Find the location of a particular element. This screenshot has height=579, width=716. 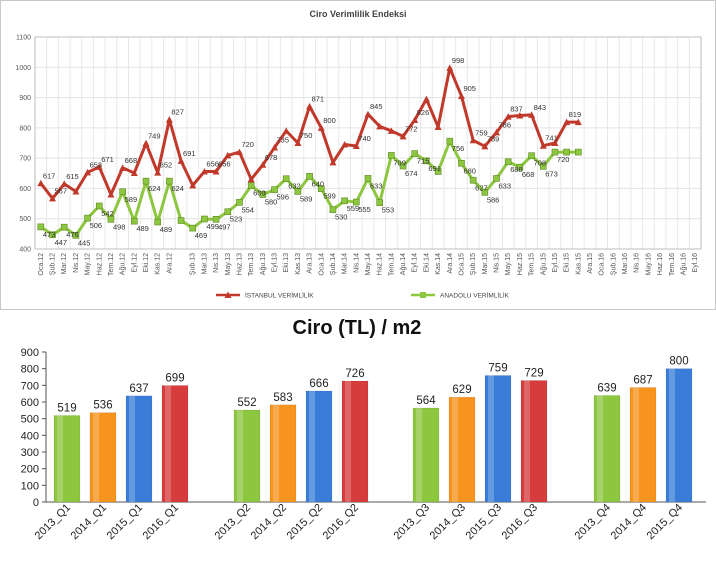

x-tick-label: Kas.14 is located at coordinates (438, 264).